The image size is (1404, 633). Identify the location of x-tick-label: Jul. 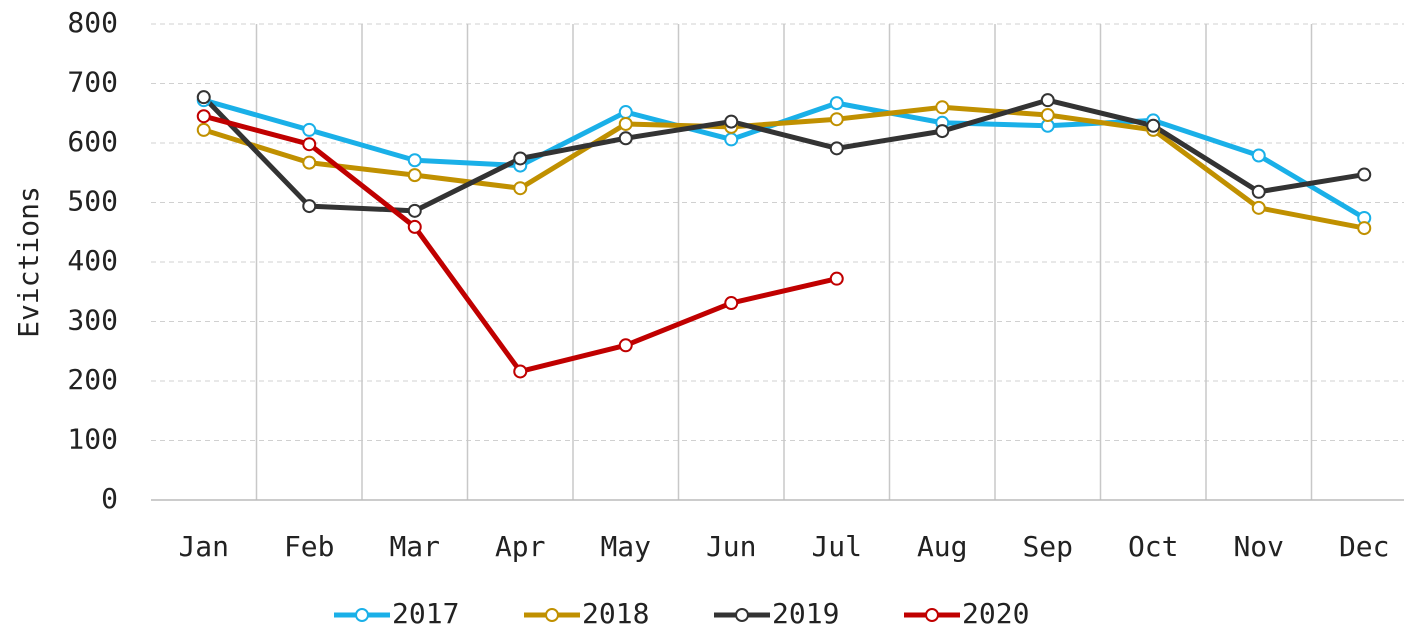
(836, 546).